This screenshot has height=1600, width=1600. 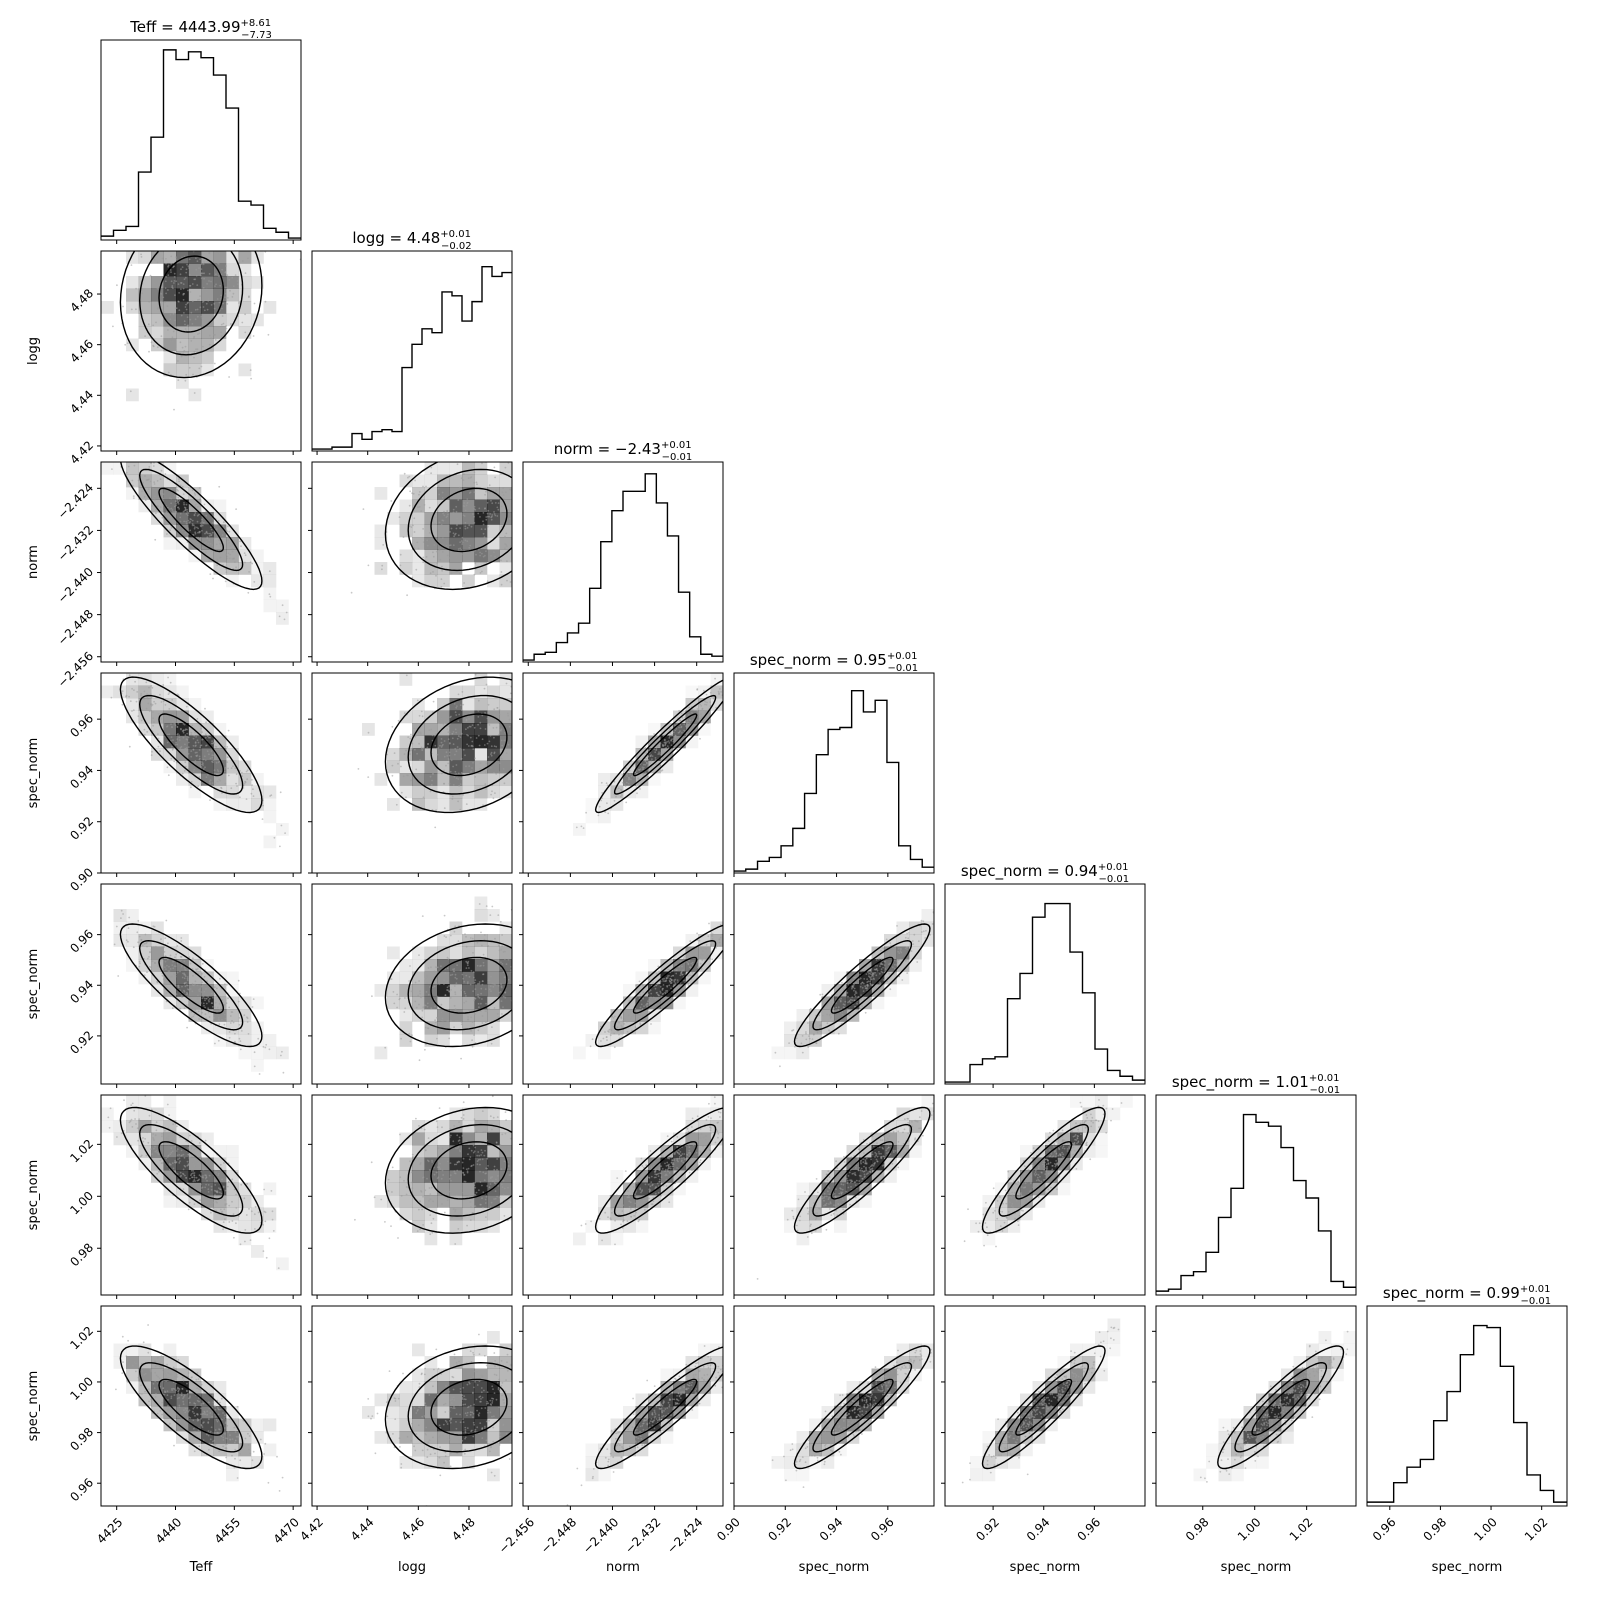 What do you see at coordinates (1256, 1084) in the screenshot?
I see `panel-title-5: spec_norm = 1.01+0.01 −0.01` at bounding box center [1256, 1084].